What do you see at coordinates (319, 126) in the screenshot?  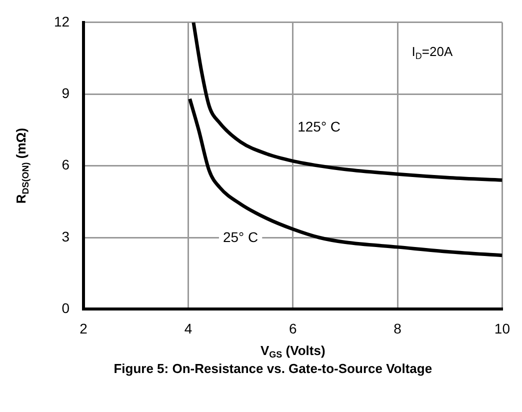 I see `series-label: 125° C` at bounding box center [319, 126].